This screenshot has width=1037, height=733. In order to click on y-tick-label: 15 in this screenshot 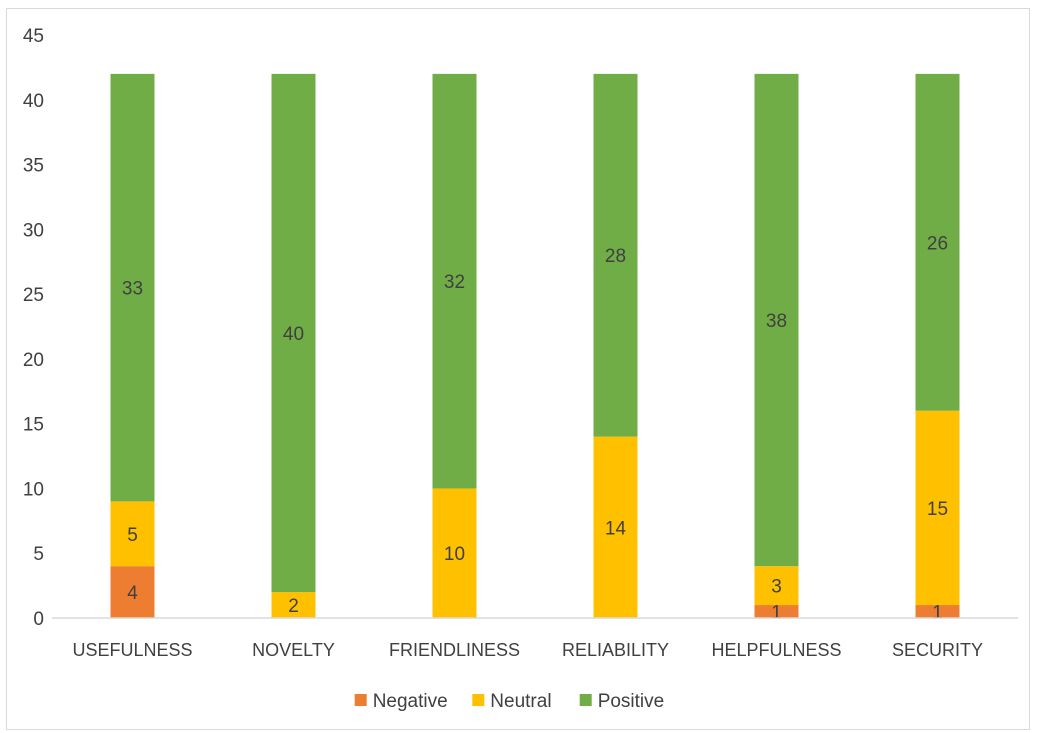, I will do `click(33, 425)`.